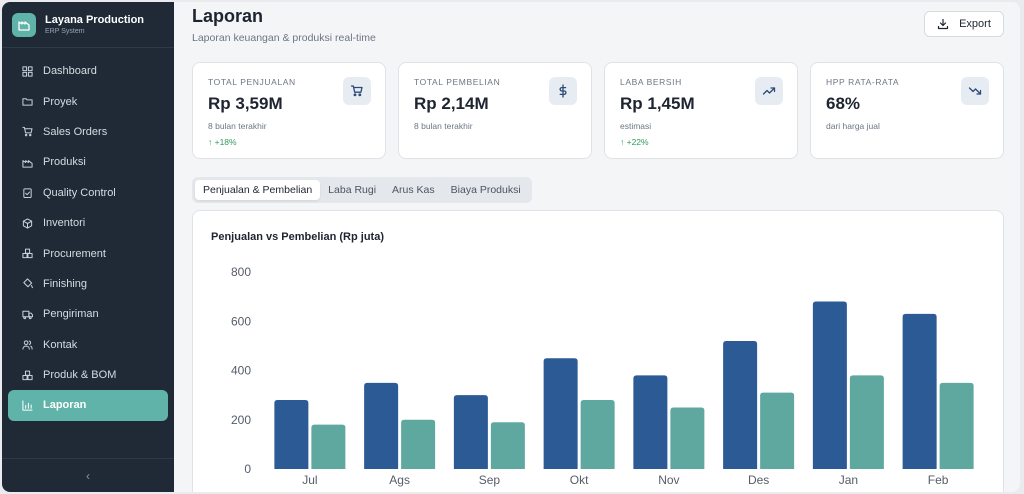 This screenshot has width=1024, height=494. What do you see at coordinates (95, 20) in the screenshot?
I see `brand-title: Layana Production` at bounding box center [95, 20].